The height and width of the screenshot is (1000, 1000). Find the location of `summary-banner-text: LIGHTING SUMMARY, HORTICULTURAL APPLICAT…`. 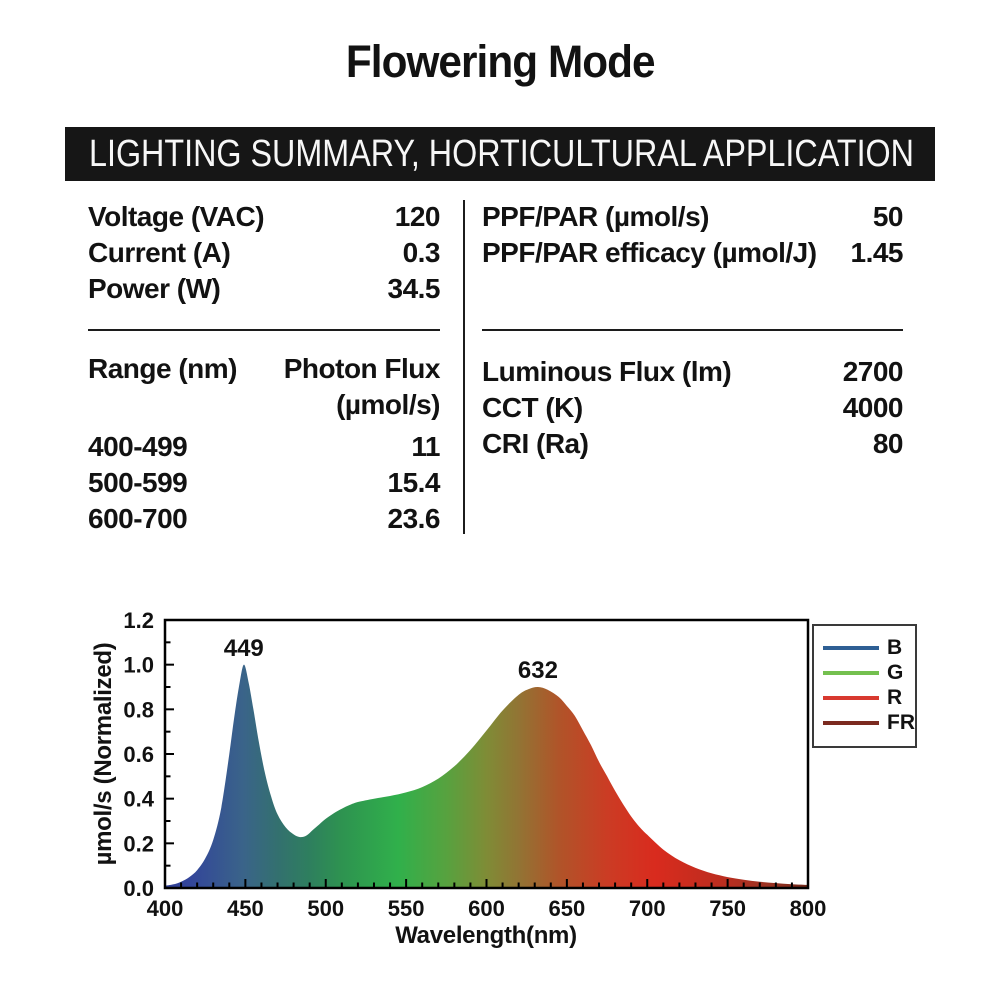

summary-banner-text: LIGHTING SUMMARY, HORTICULTURAL APPLICAT… is located at coordinates (502, 153).